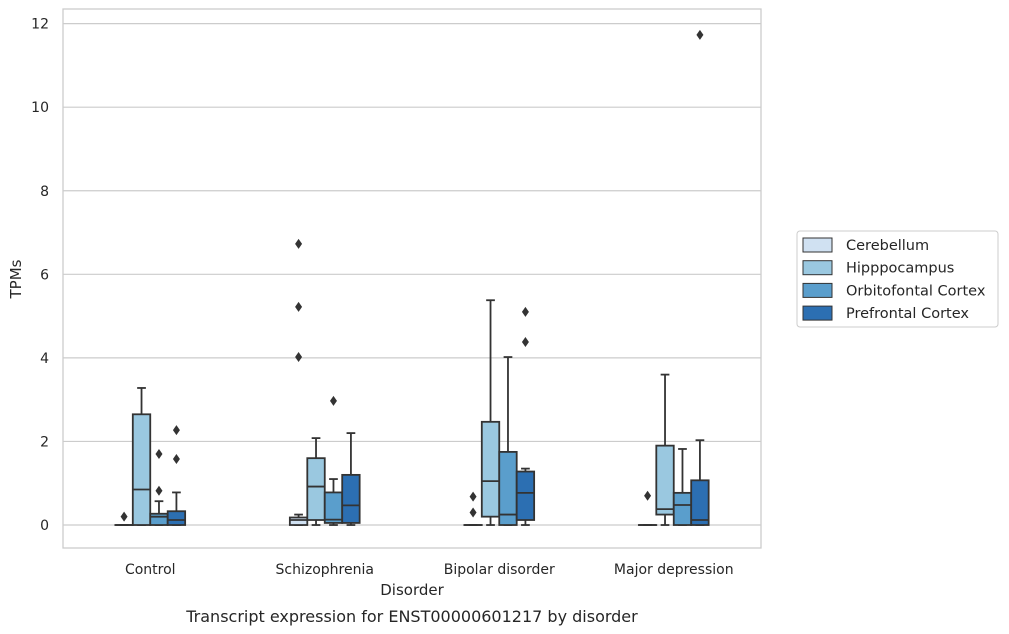  What do you see at coordinates (674, 570) in the screenshot?
I see `x-tick-label: Major depression` at bounding box center [674, 570].